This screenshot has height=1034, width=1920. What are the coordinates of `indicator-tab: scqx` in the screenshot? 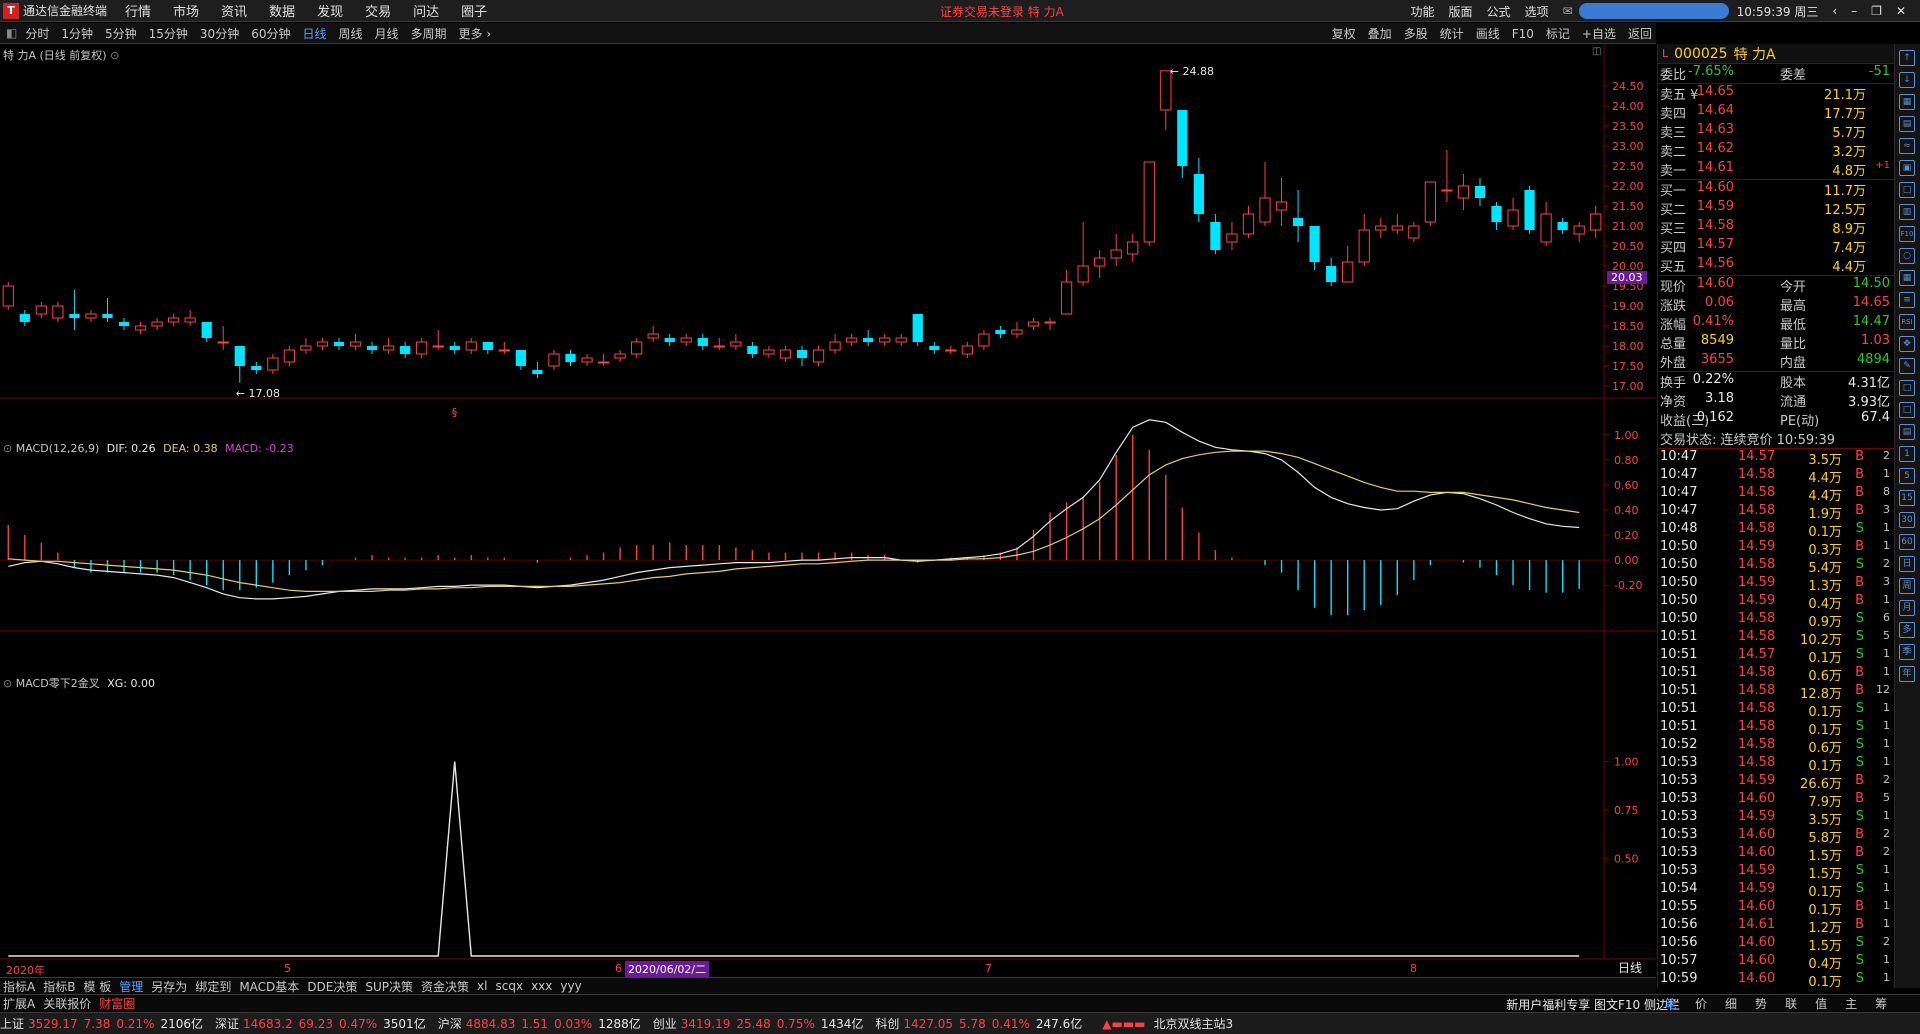 It's located at (509, 986).